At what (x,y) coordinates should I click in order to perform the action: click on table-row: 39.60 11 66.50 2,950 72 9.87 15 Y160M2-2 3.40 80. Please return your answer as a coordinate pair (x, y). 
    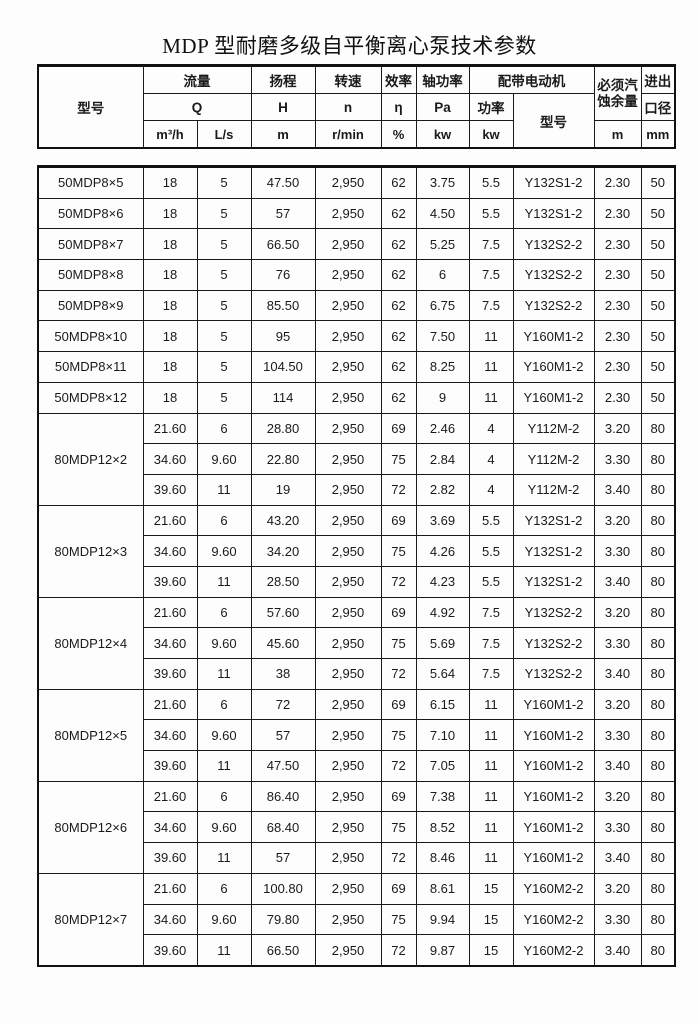
    Looking at the image, I should click on (357, 950).